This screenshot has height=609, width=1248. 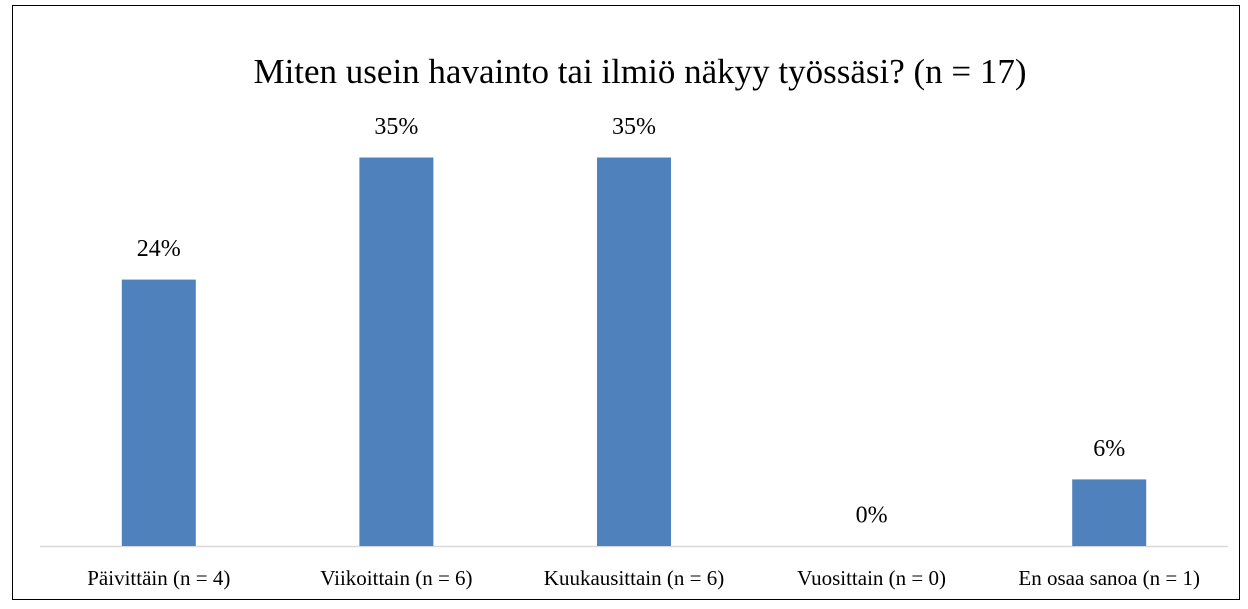 What do you see at coordinates (871, 578) in the screenshot?
I see `x-tick-label: Vuosittain (n = 0)` at bounding box center [871, 578].